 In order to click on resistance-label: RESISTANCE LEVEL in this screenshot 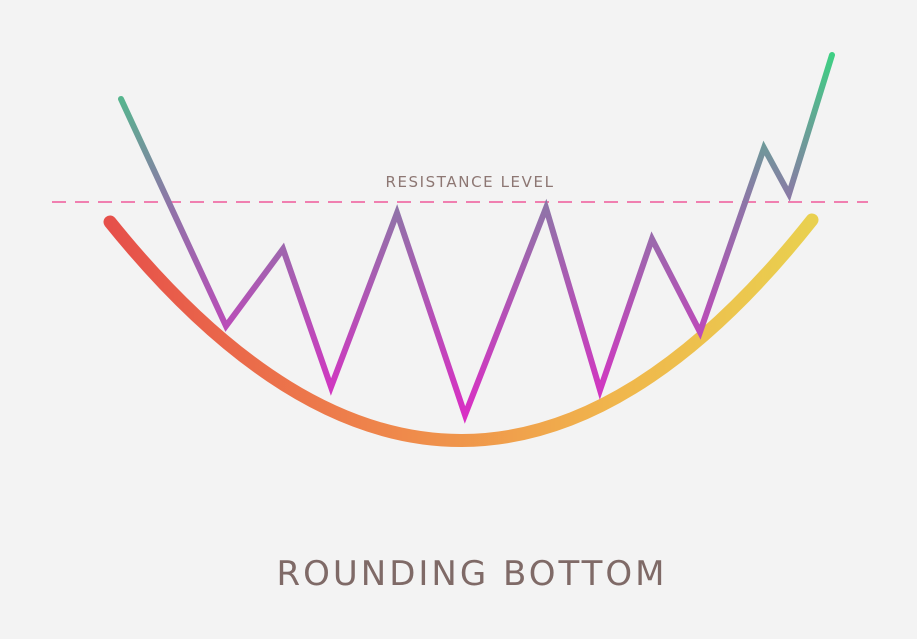, I will do `click(469, 182)`.